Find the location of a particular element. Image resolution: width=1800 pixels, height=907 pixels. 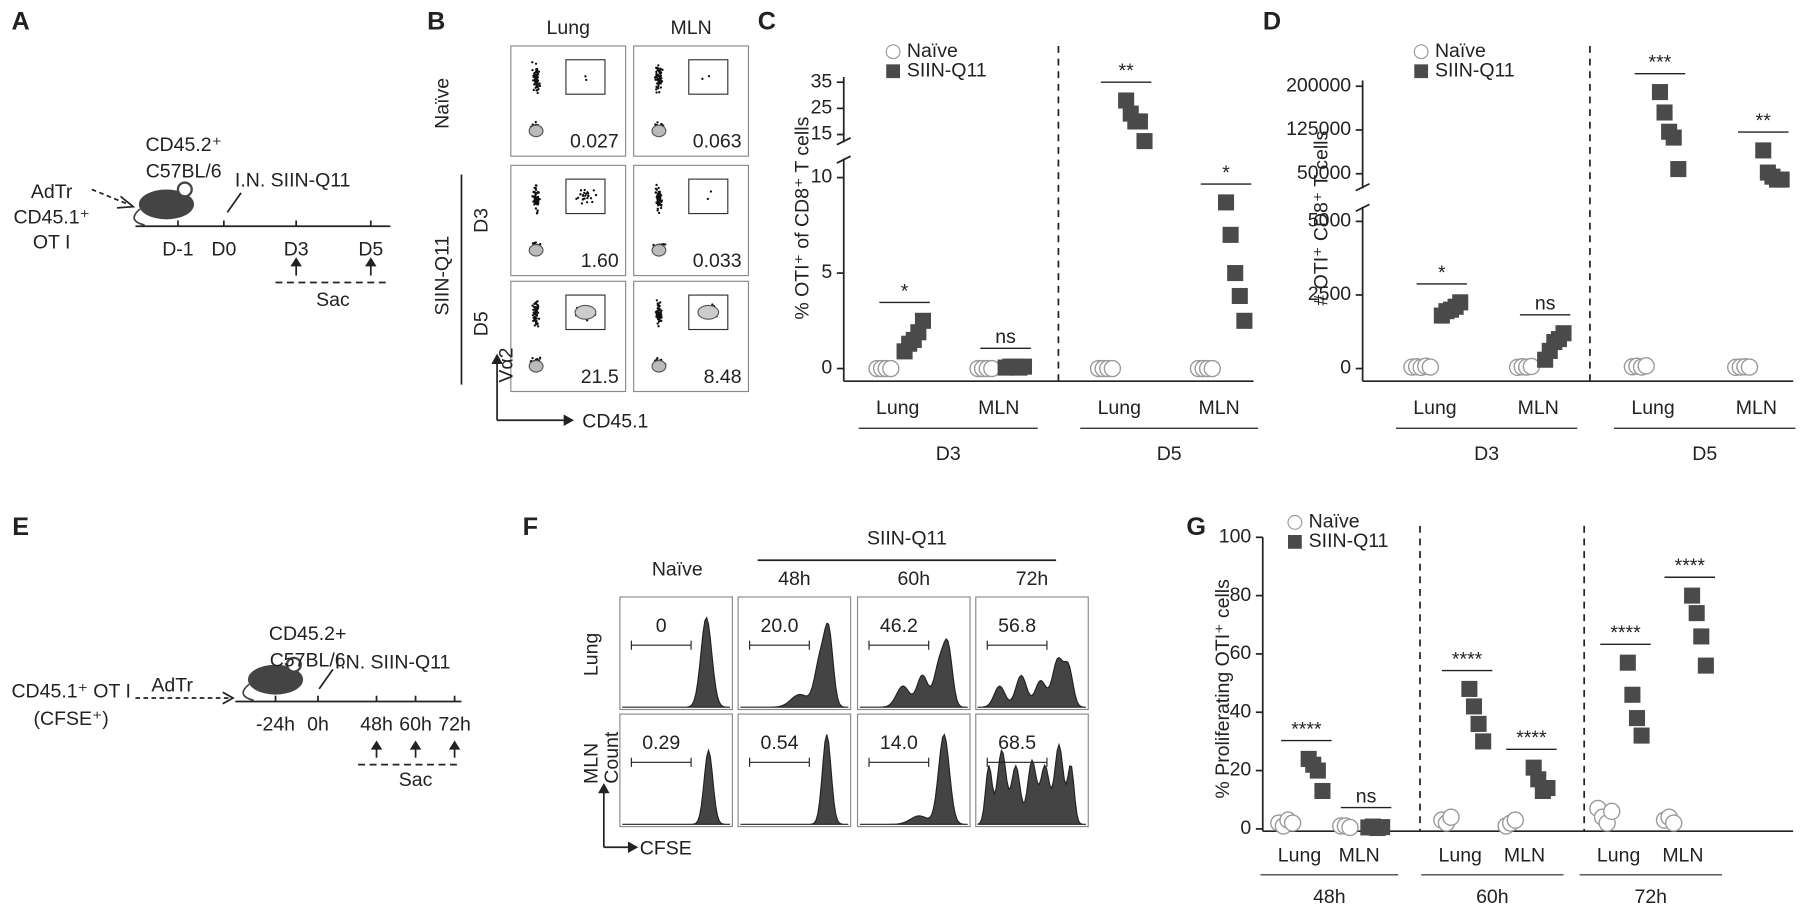

y-tick-label: 2500 is located at coordinates (1330, 294).